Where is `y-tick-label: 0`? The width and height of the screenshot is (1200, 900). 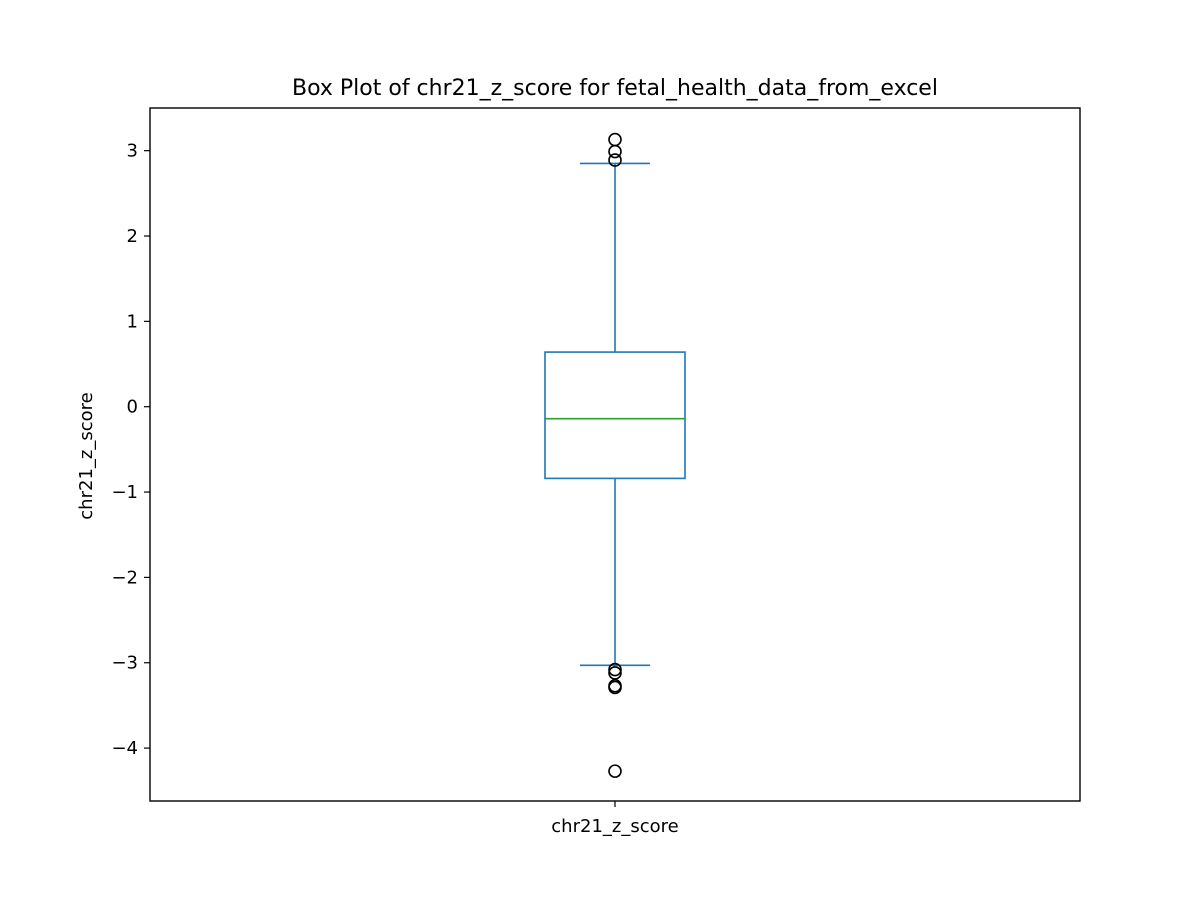
y-tick-label: 0 is located at coordinates (132, 407).